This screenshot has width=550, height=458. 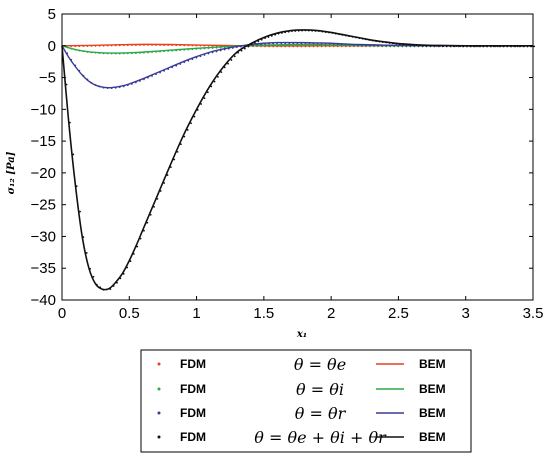 What do you see at coordinates (129, 313) in the screenshot?
I see `x-tick-label: 0.5` at bounding box center [129, 313].